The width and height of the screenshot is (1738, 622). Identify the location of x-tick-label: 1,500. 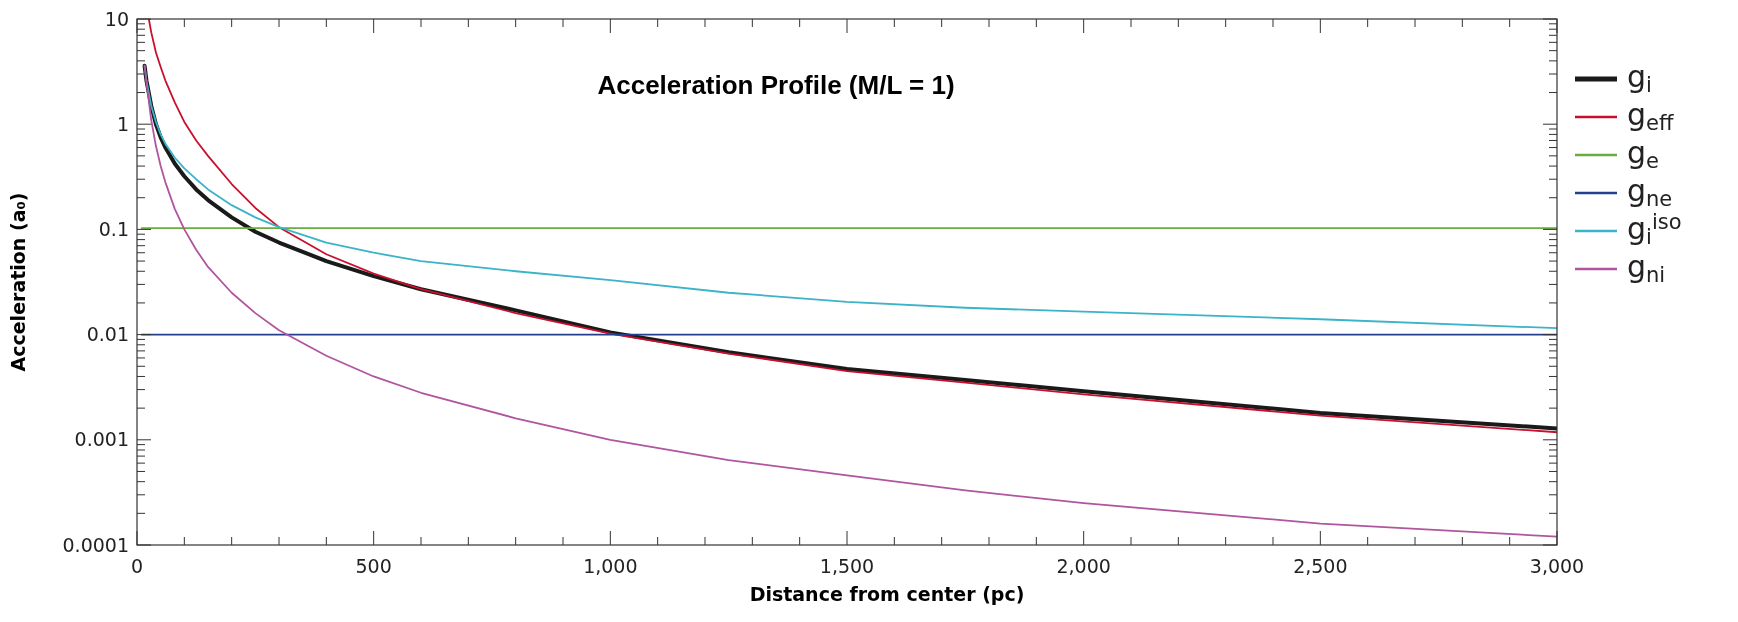
(847, 566).